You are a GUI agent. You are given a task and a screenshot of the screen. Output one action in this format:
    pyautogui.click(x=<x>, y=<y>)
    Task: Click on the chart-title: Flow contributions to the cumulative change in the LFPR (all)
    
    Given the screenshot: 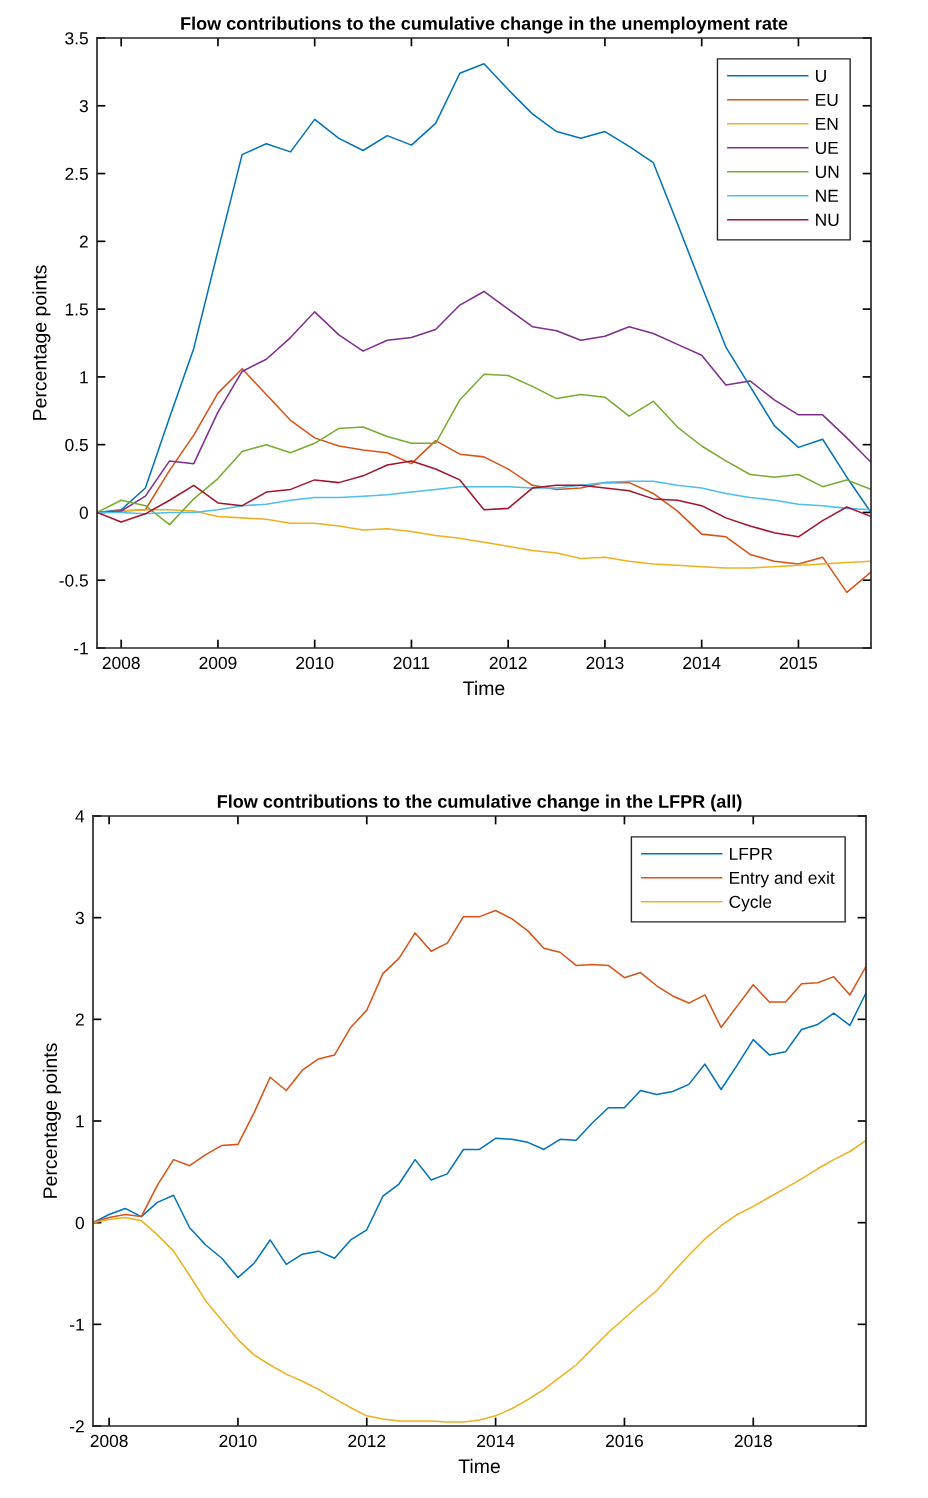 What is the action you would take?
    pyautogui.click(x=479, y=803)
    